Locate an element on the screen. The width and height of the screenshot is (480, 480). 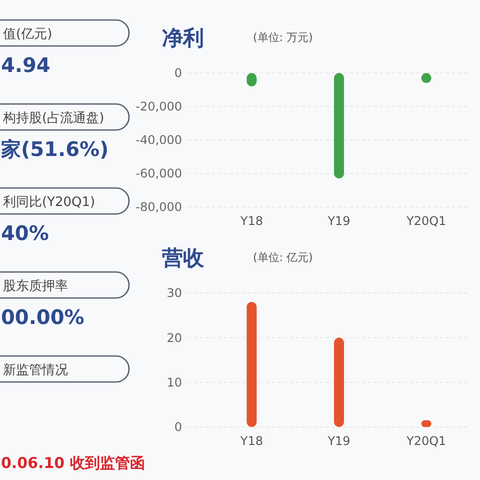
chart-title: 净利 is located at coordinates (183, 38).